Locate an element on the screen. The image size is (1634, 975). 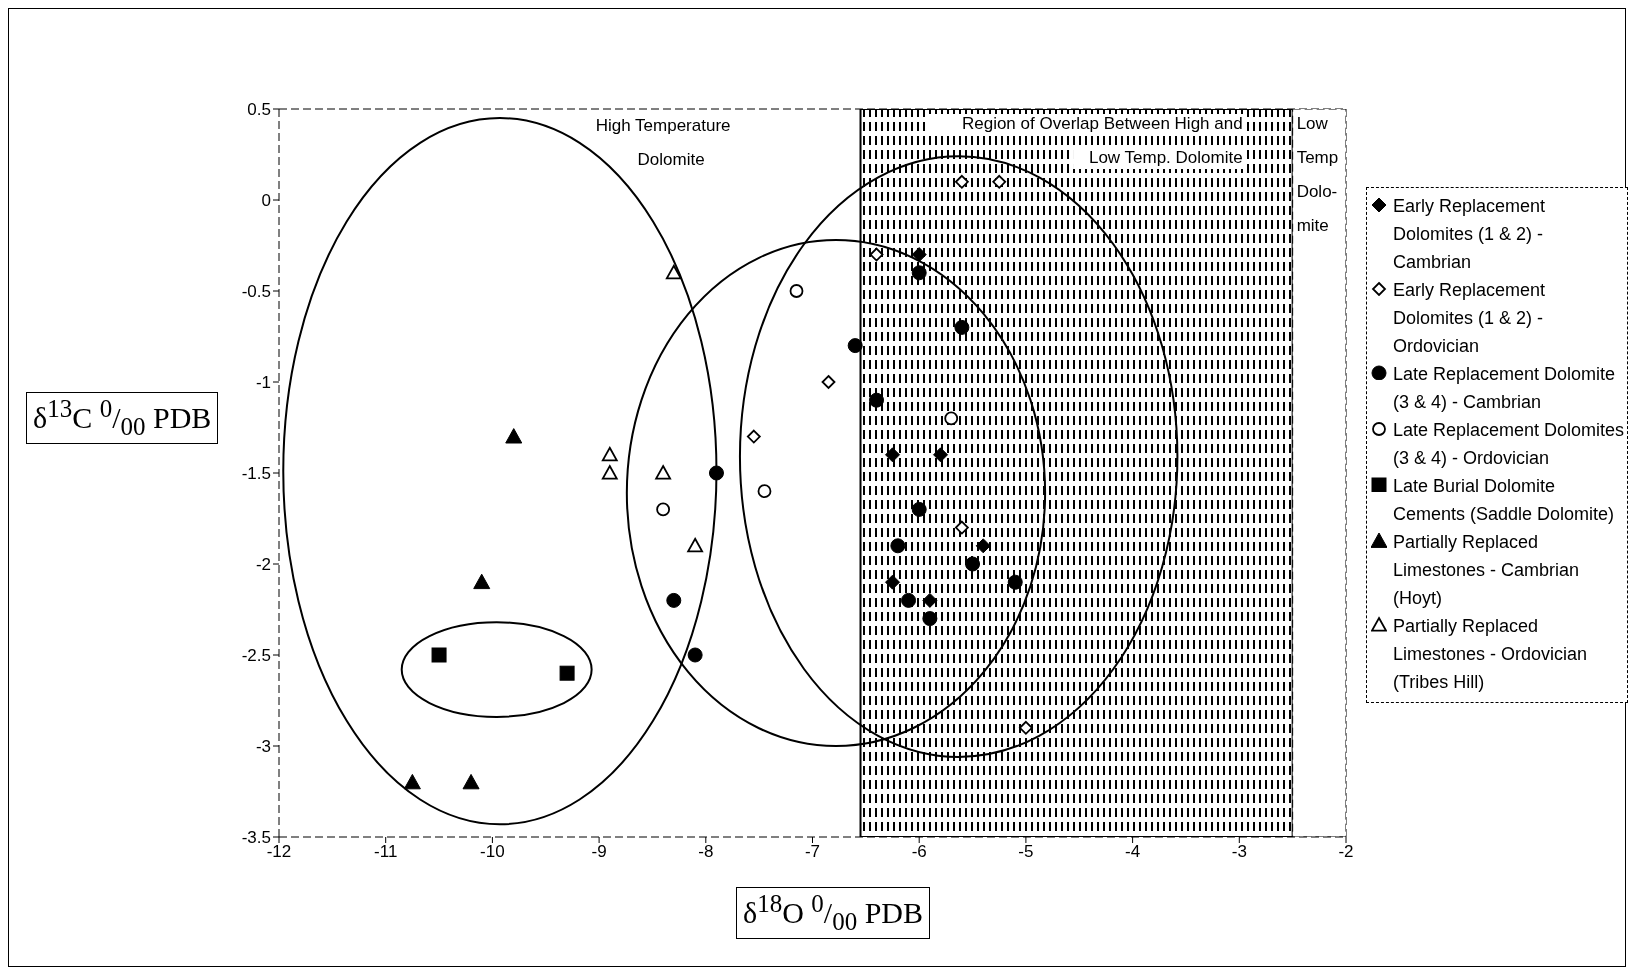
legend-label: Early Replacement Dolomites (1 & 2) - Cambrian is located at coordinates (1470, 234).